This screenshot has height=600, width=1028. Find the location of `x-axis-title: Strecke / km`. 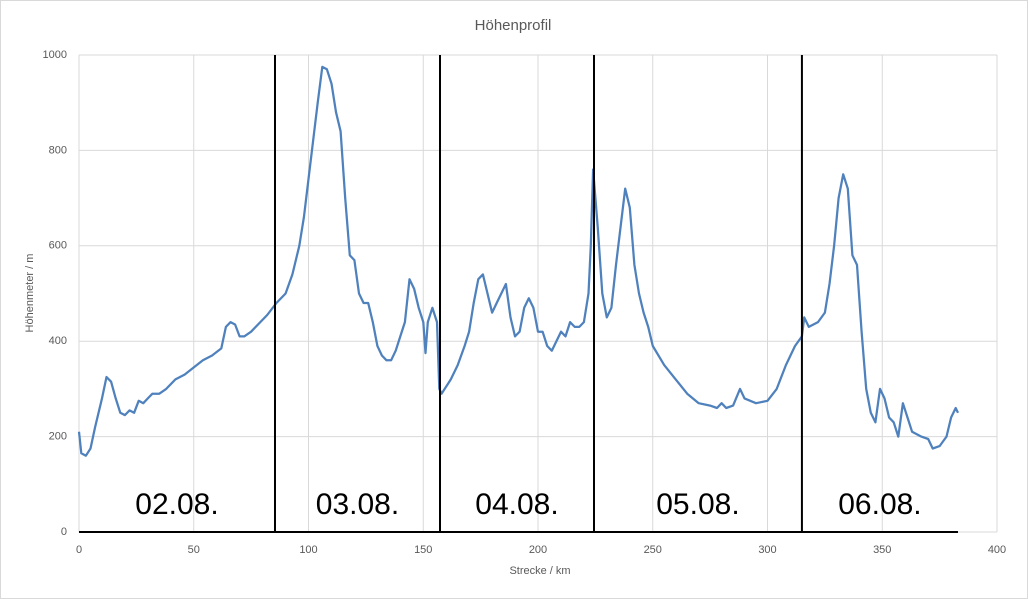

x-axis-title: Strecke / km is located at coordinates (539, 571).